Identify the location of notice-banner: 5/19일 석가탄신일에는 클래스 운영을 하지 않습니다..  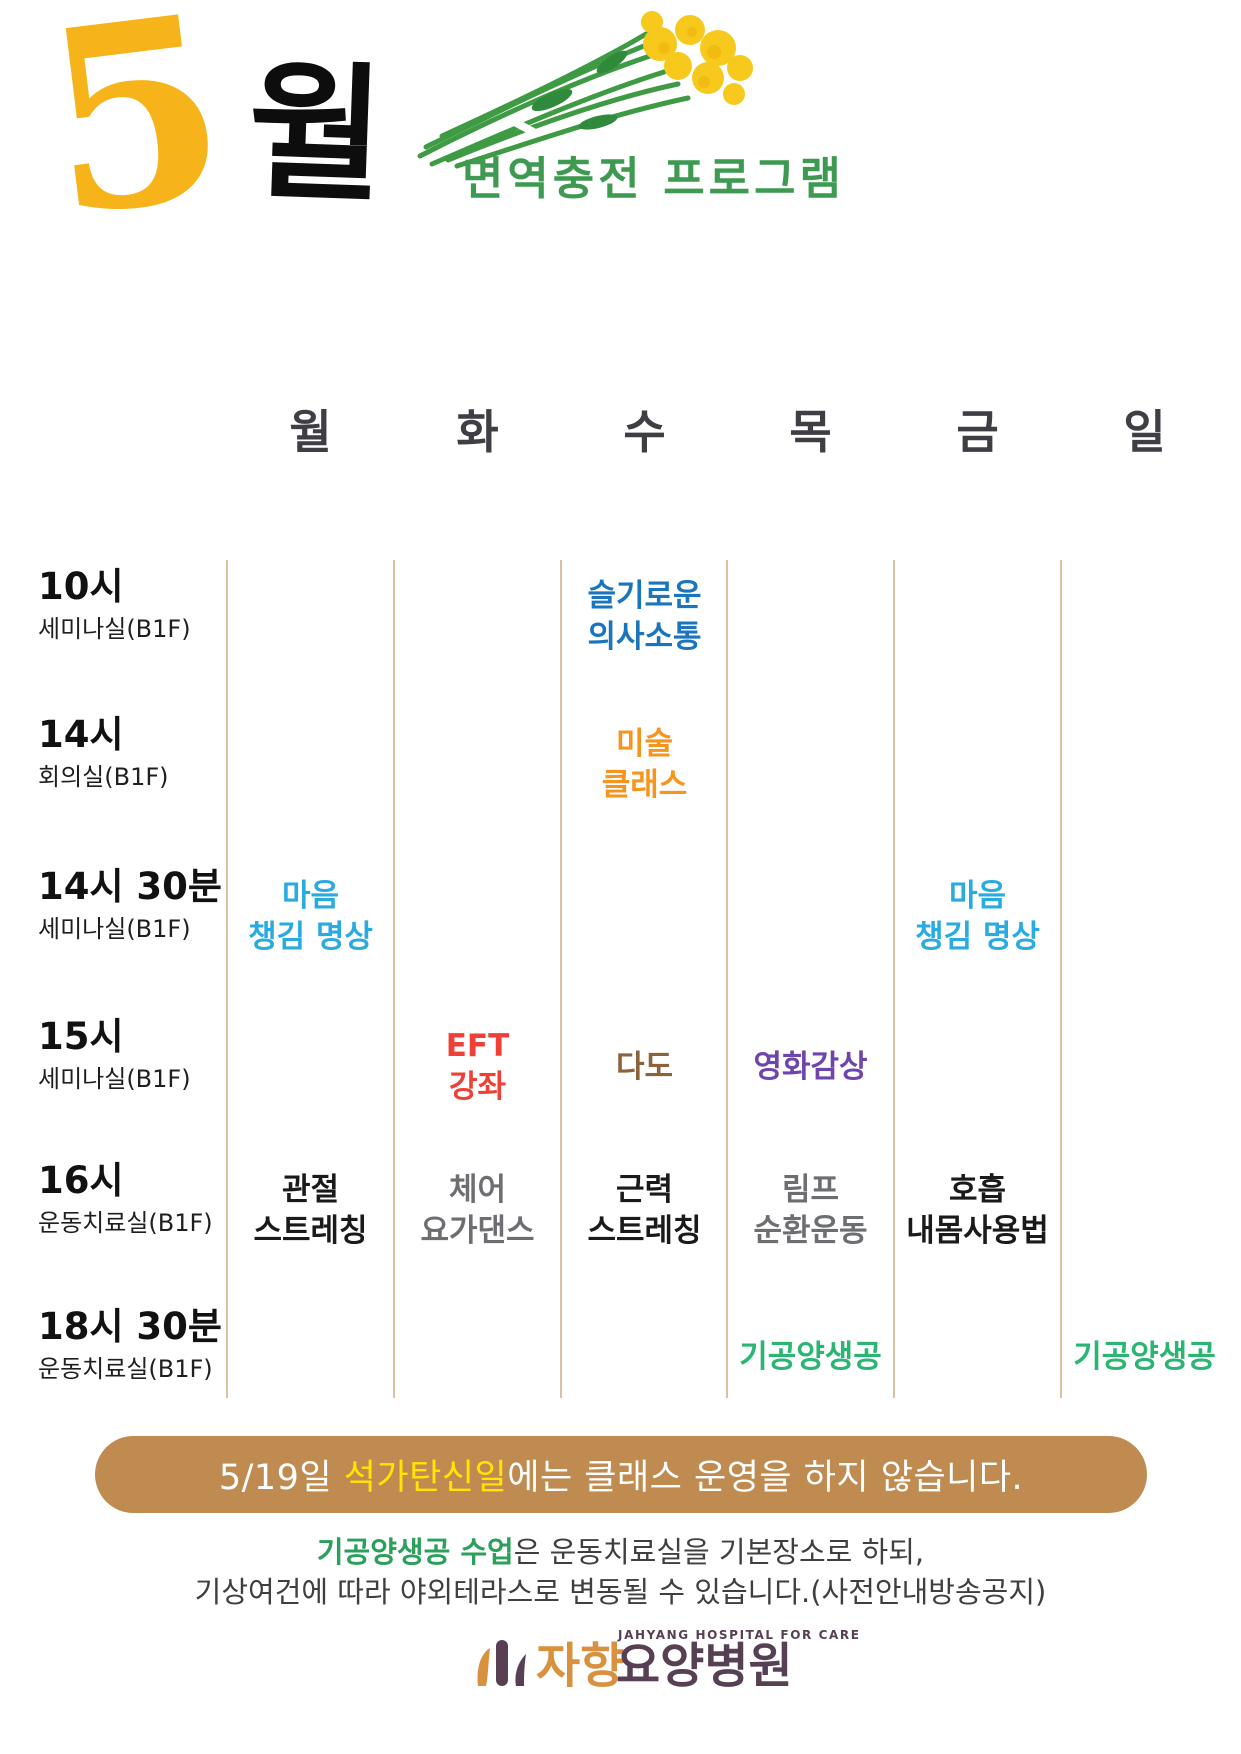
(621, 1474).